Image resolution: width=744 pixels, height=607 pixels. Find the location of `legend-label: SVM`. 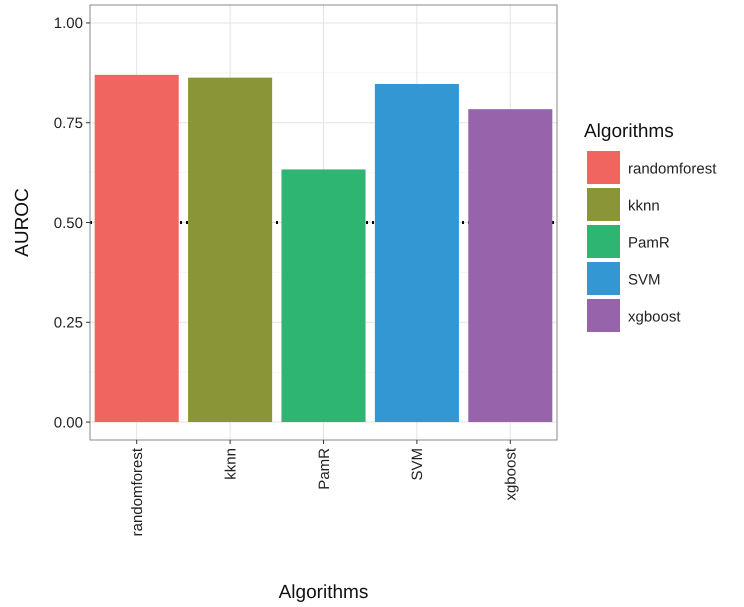

legend-label: SVM is located at coordinates (644, 279).